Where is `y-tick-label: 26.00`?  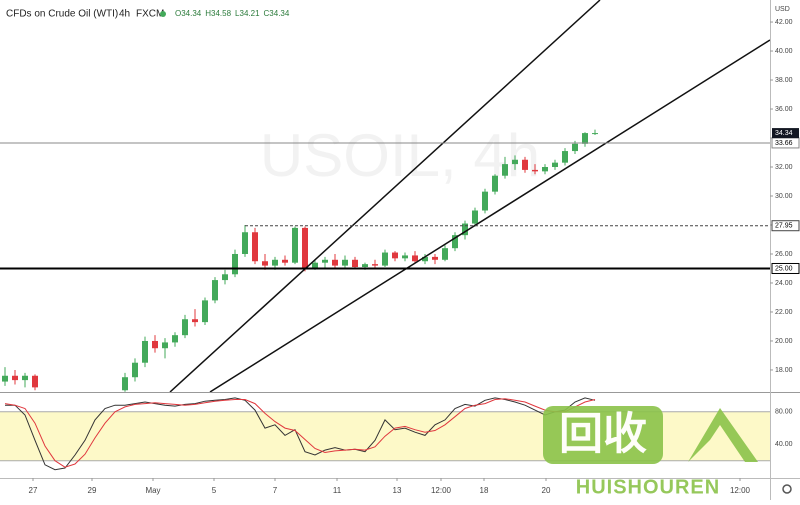 y-tick-label: 26.00 is located at coordinates (784, 254).